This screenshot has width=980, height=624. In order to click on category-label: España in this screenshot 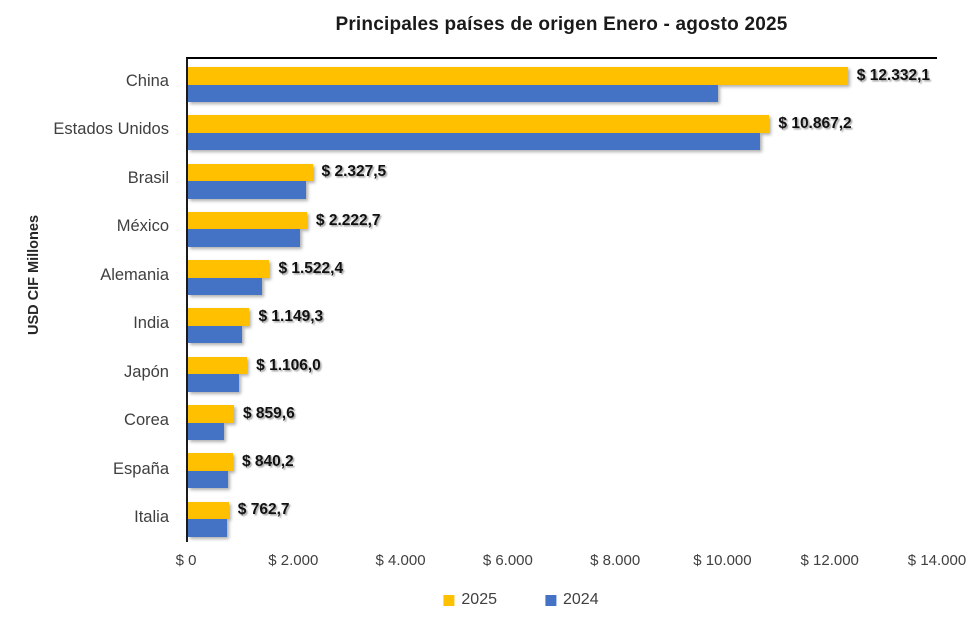, I will do `click(141, 468)`.